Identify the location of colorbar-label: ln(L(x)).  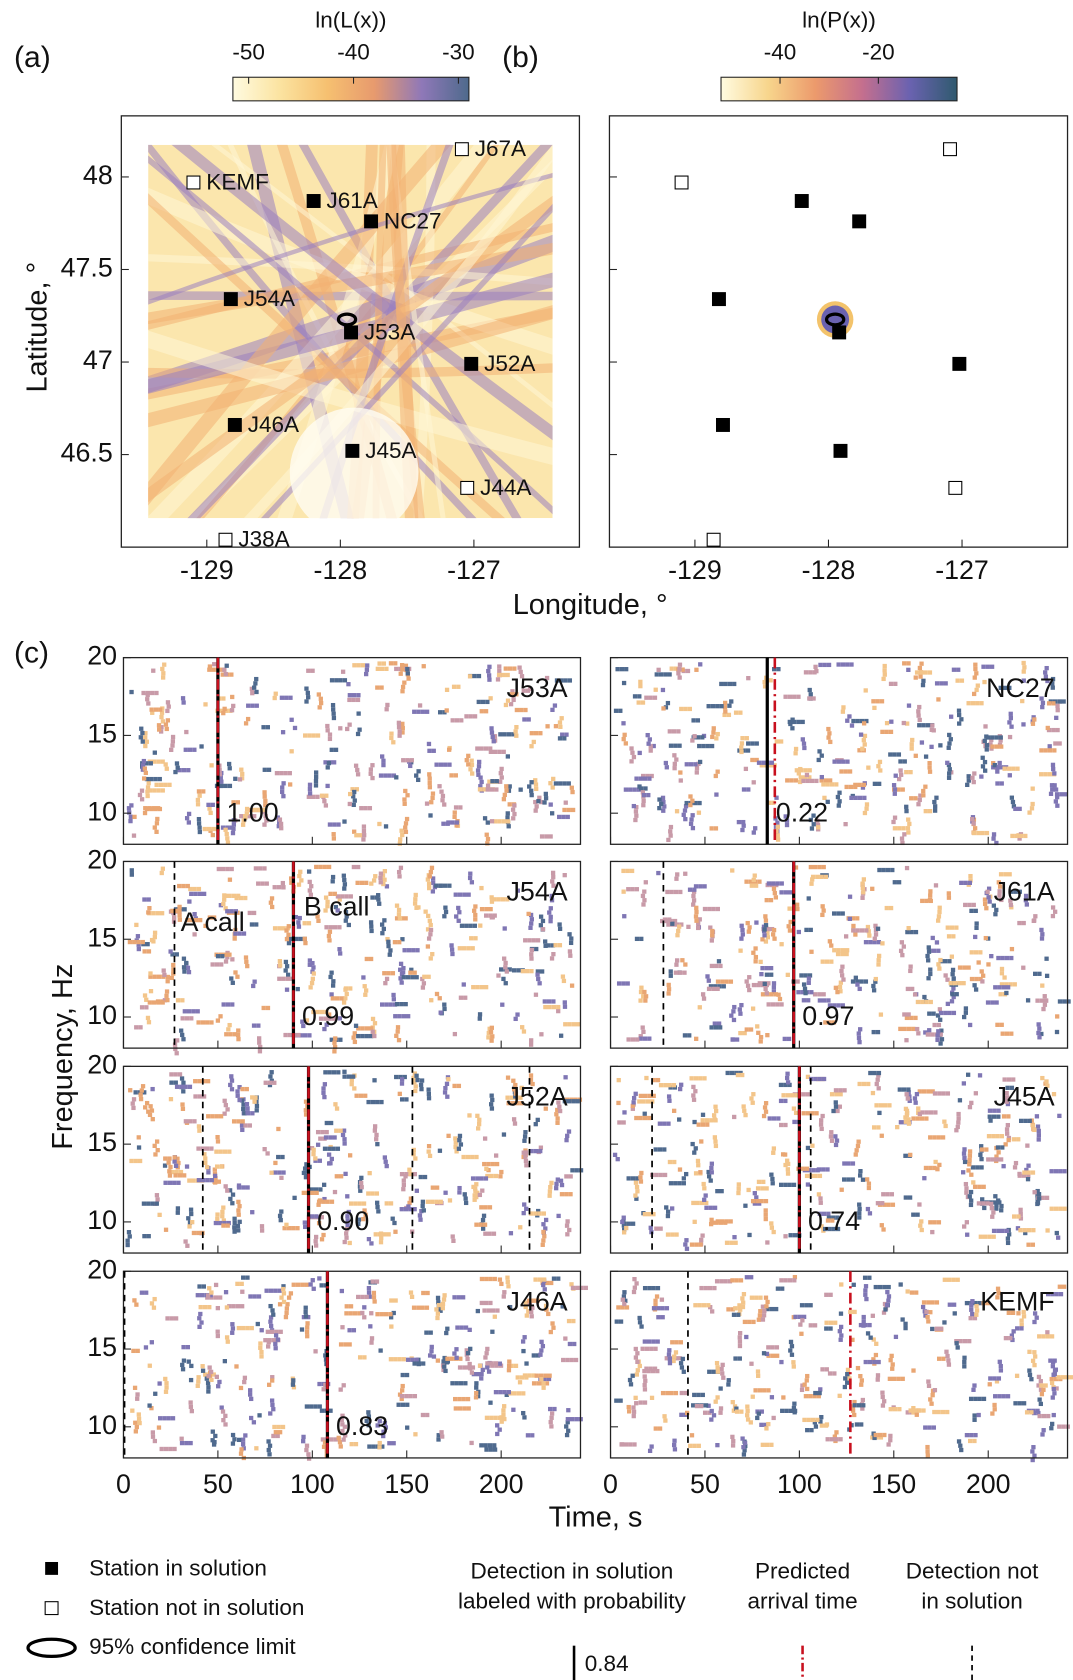
(350, 19).